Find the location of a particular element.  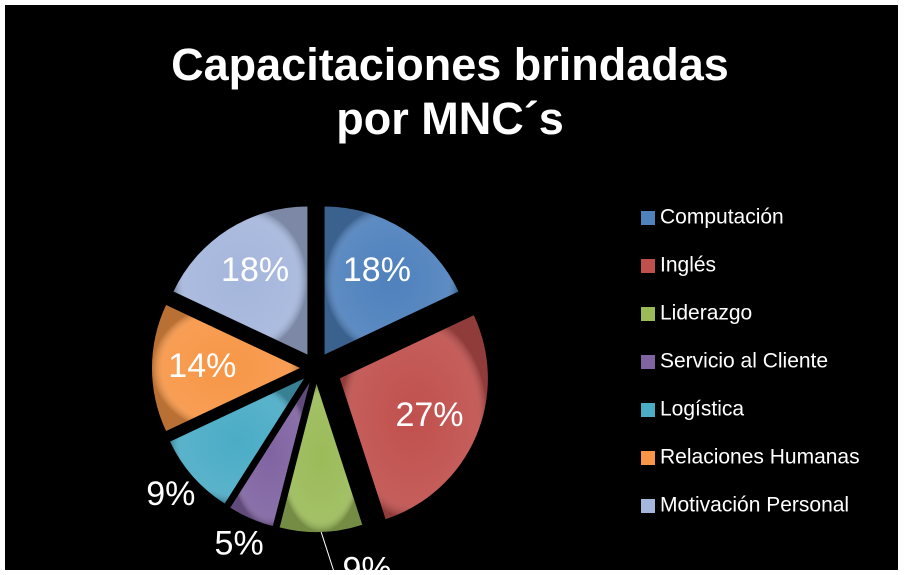

data-label: 27% is located at coordinates (429, 415).